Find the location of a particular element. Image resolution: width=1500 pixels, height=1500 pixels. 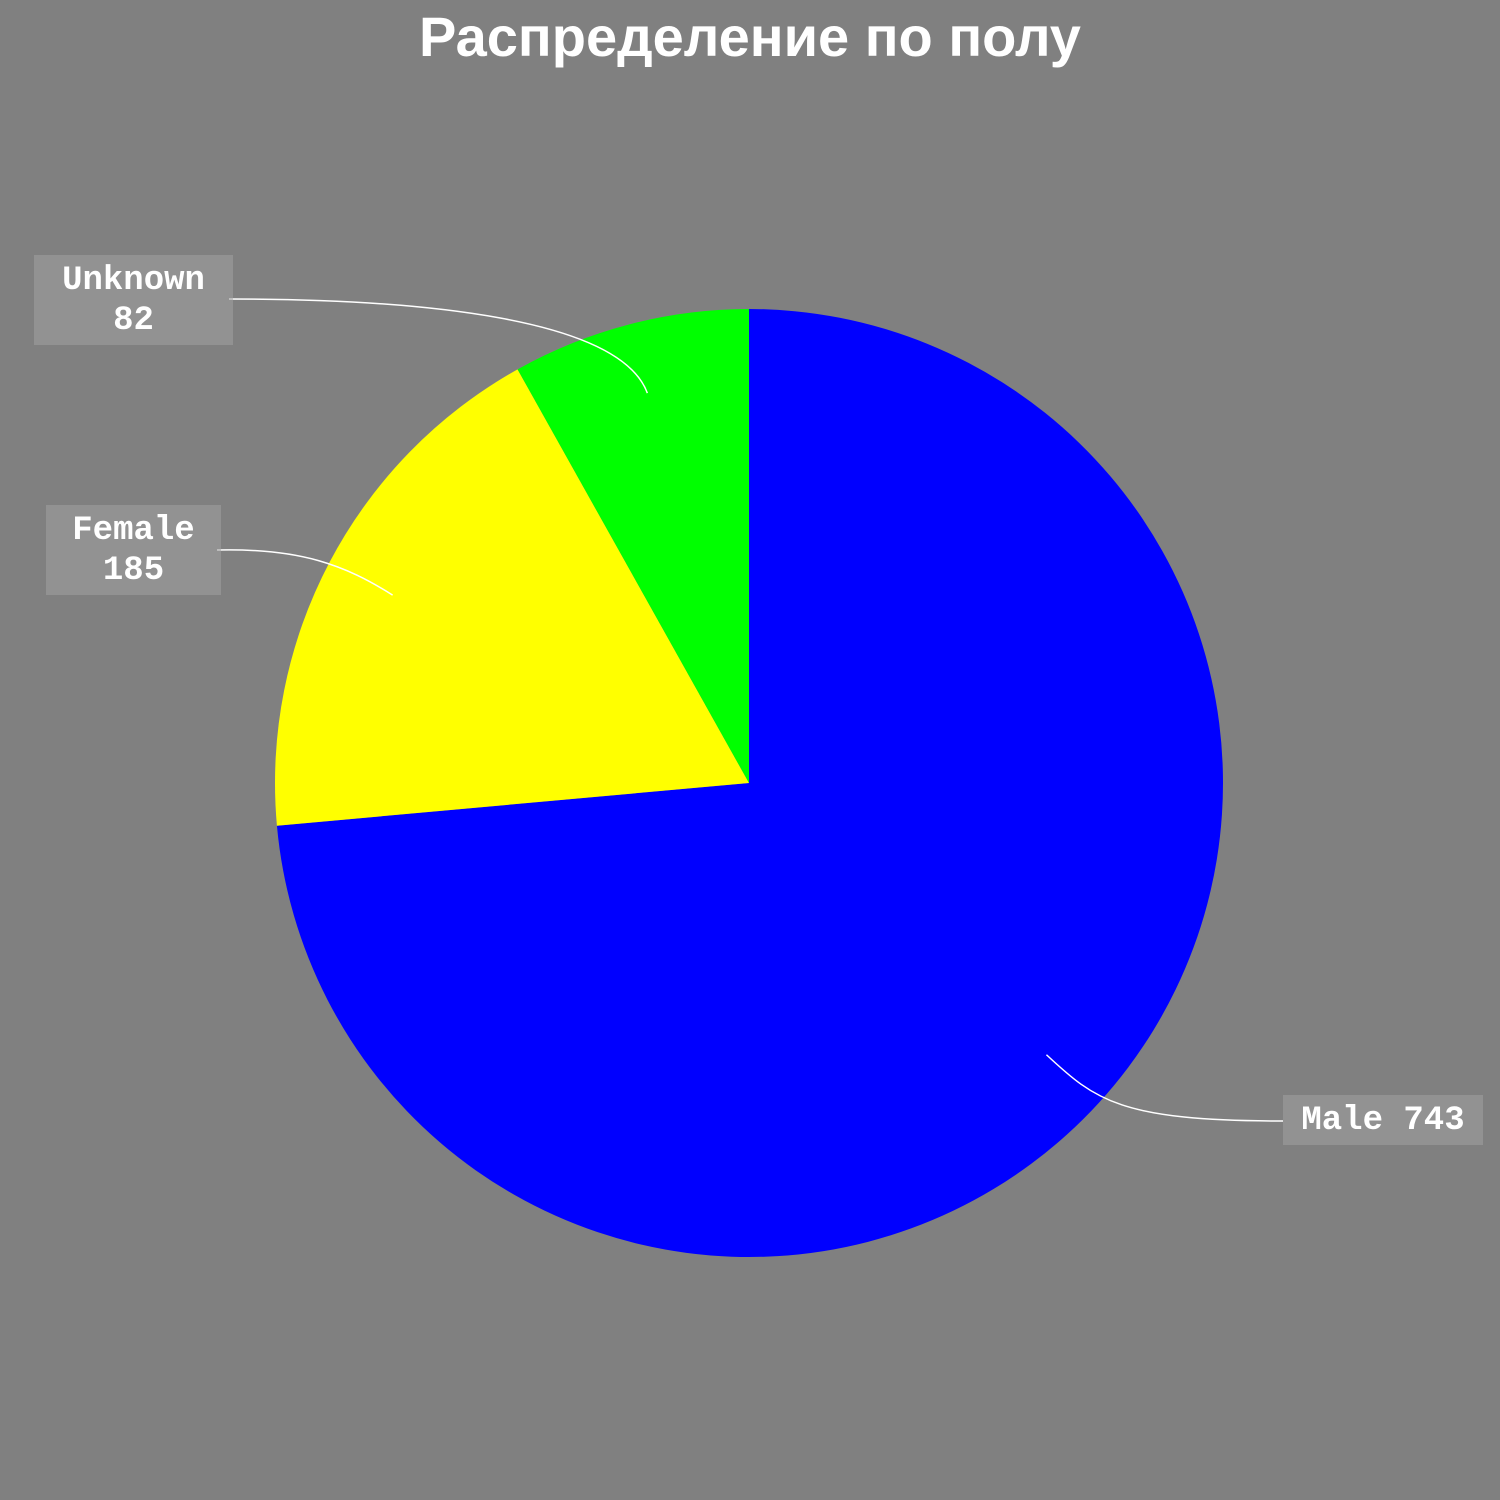

slice-label-unknown: Unknown 82 is located at coordinates (133, 300).